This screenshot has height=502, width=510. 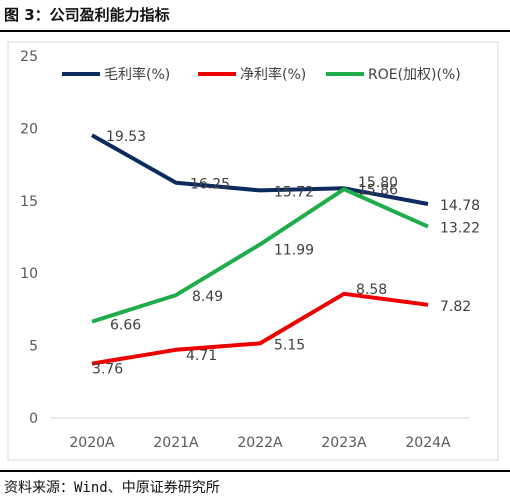 What do you see at coordinates (176, 443) in the screenshot?
I see `x-tick-label: 2021A` at bounding box center [176, 443].